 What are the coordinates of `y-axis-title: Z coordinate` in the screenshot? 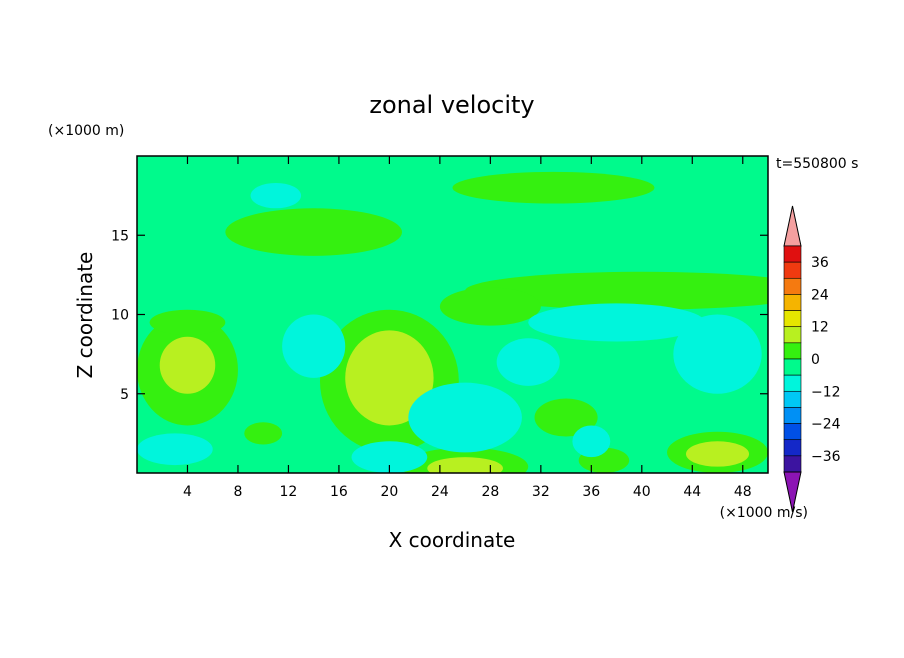 It's located at (85, 315).